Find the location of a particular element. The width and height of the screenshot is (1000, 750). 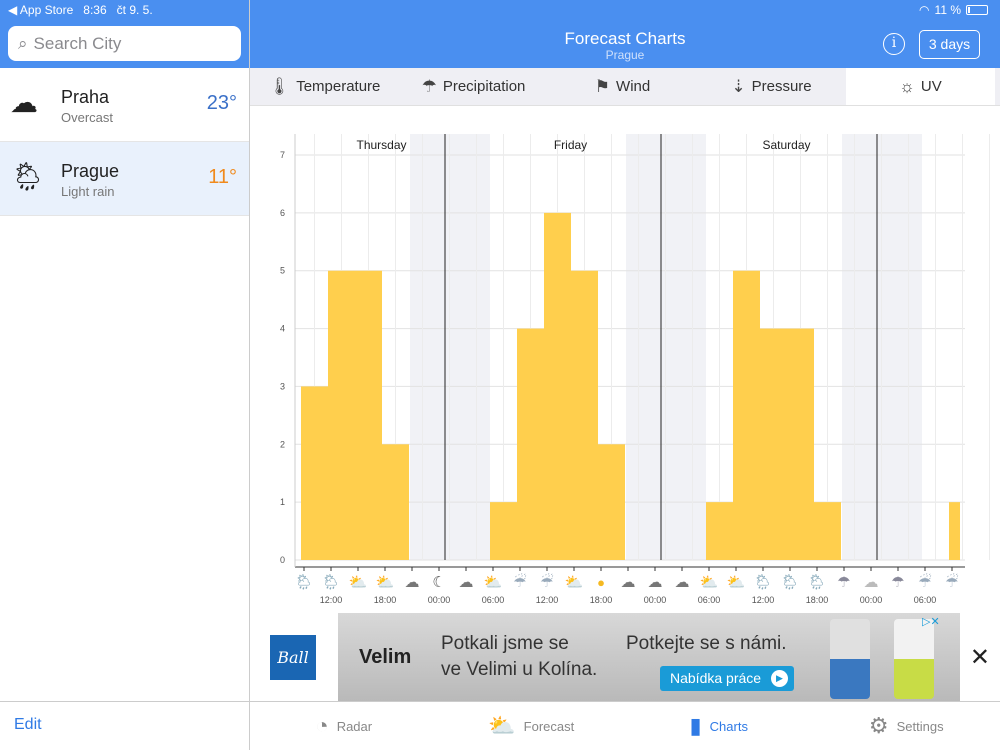

range-button: 3 days is located at coordinates (949, 44).